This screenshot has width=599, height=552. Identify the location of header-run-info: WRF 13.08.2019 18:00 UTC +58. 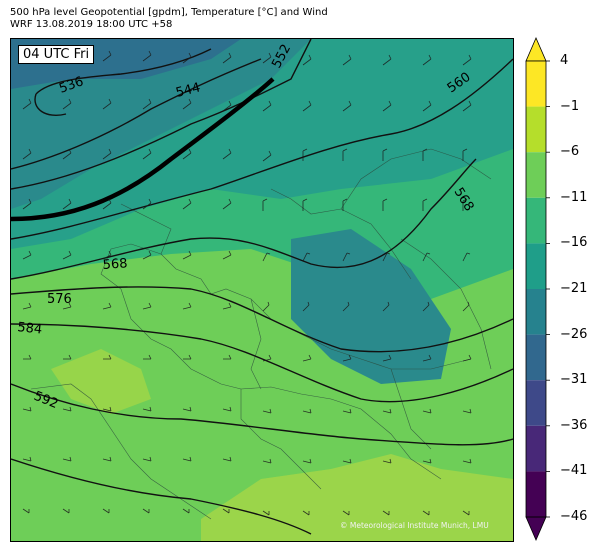
(91, 24).